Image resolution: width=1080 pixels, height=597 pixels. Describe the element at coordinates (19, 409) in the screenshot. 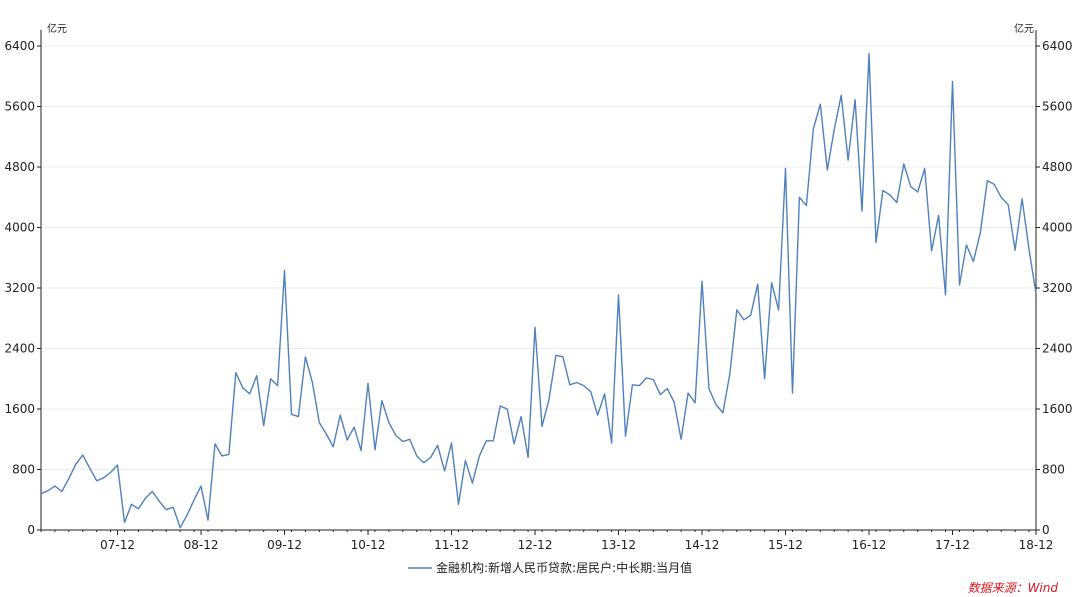

I see `y-tick-label-left: 1600` at that location.